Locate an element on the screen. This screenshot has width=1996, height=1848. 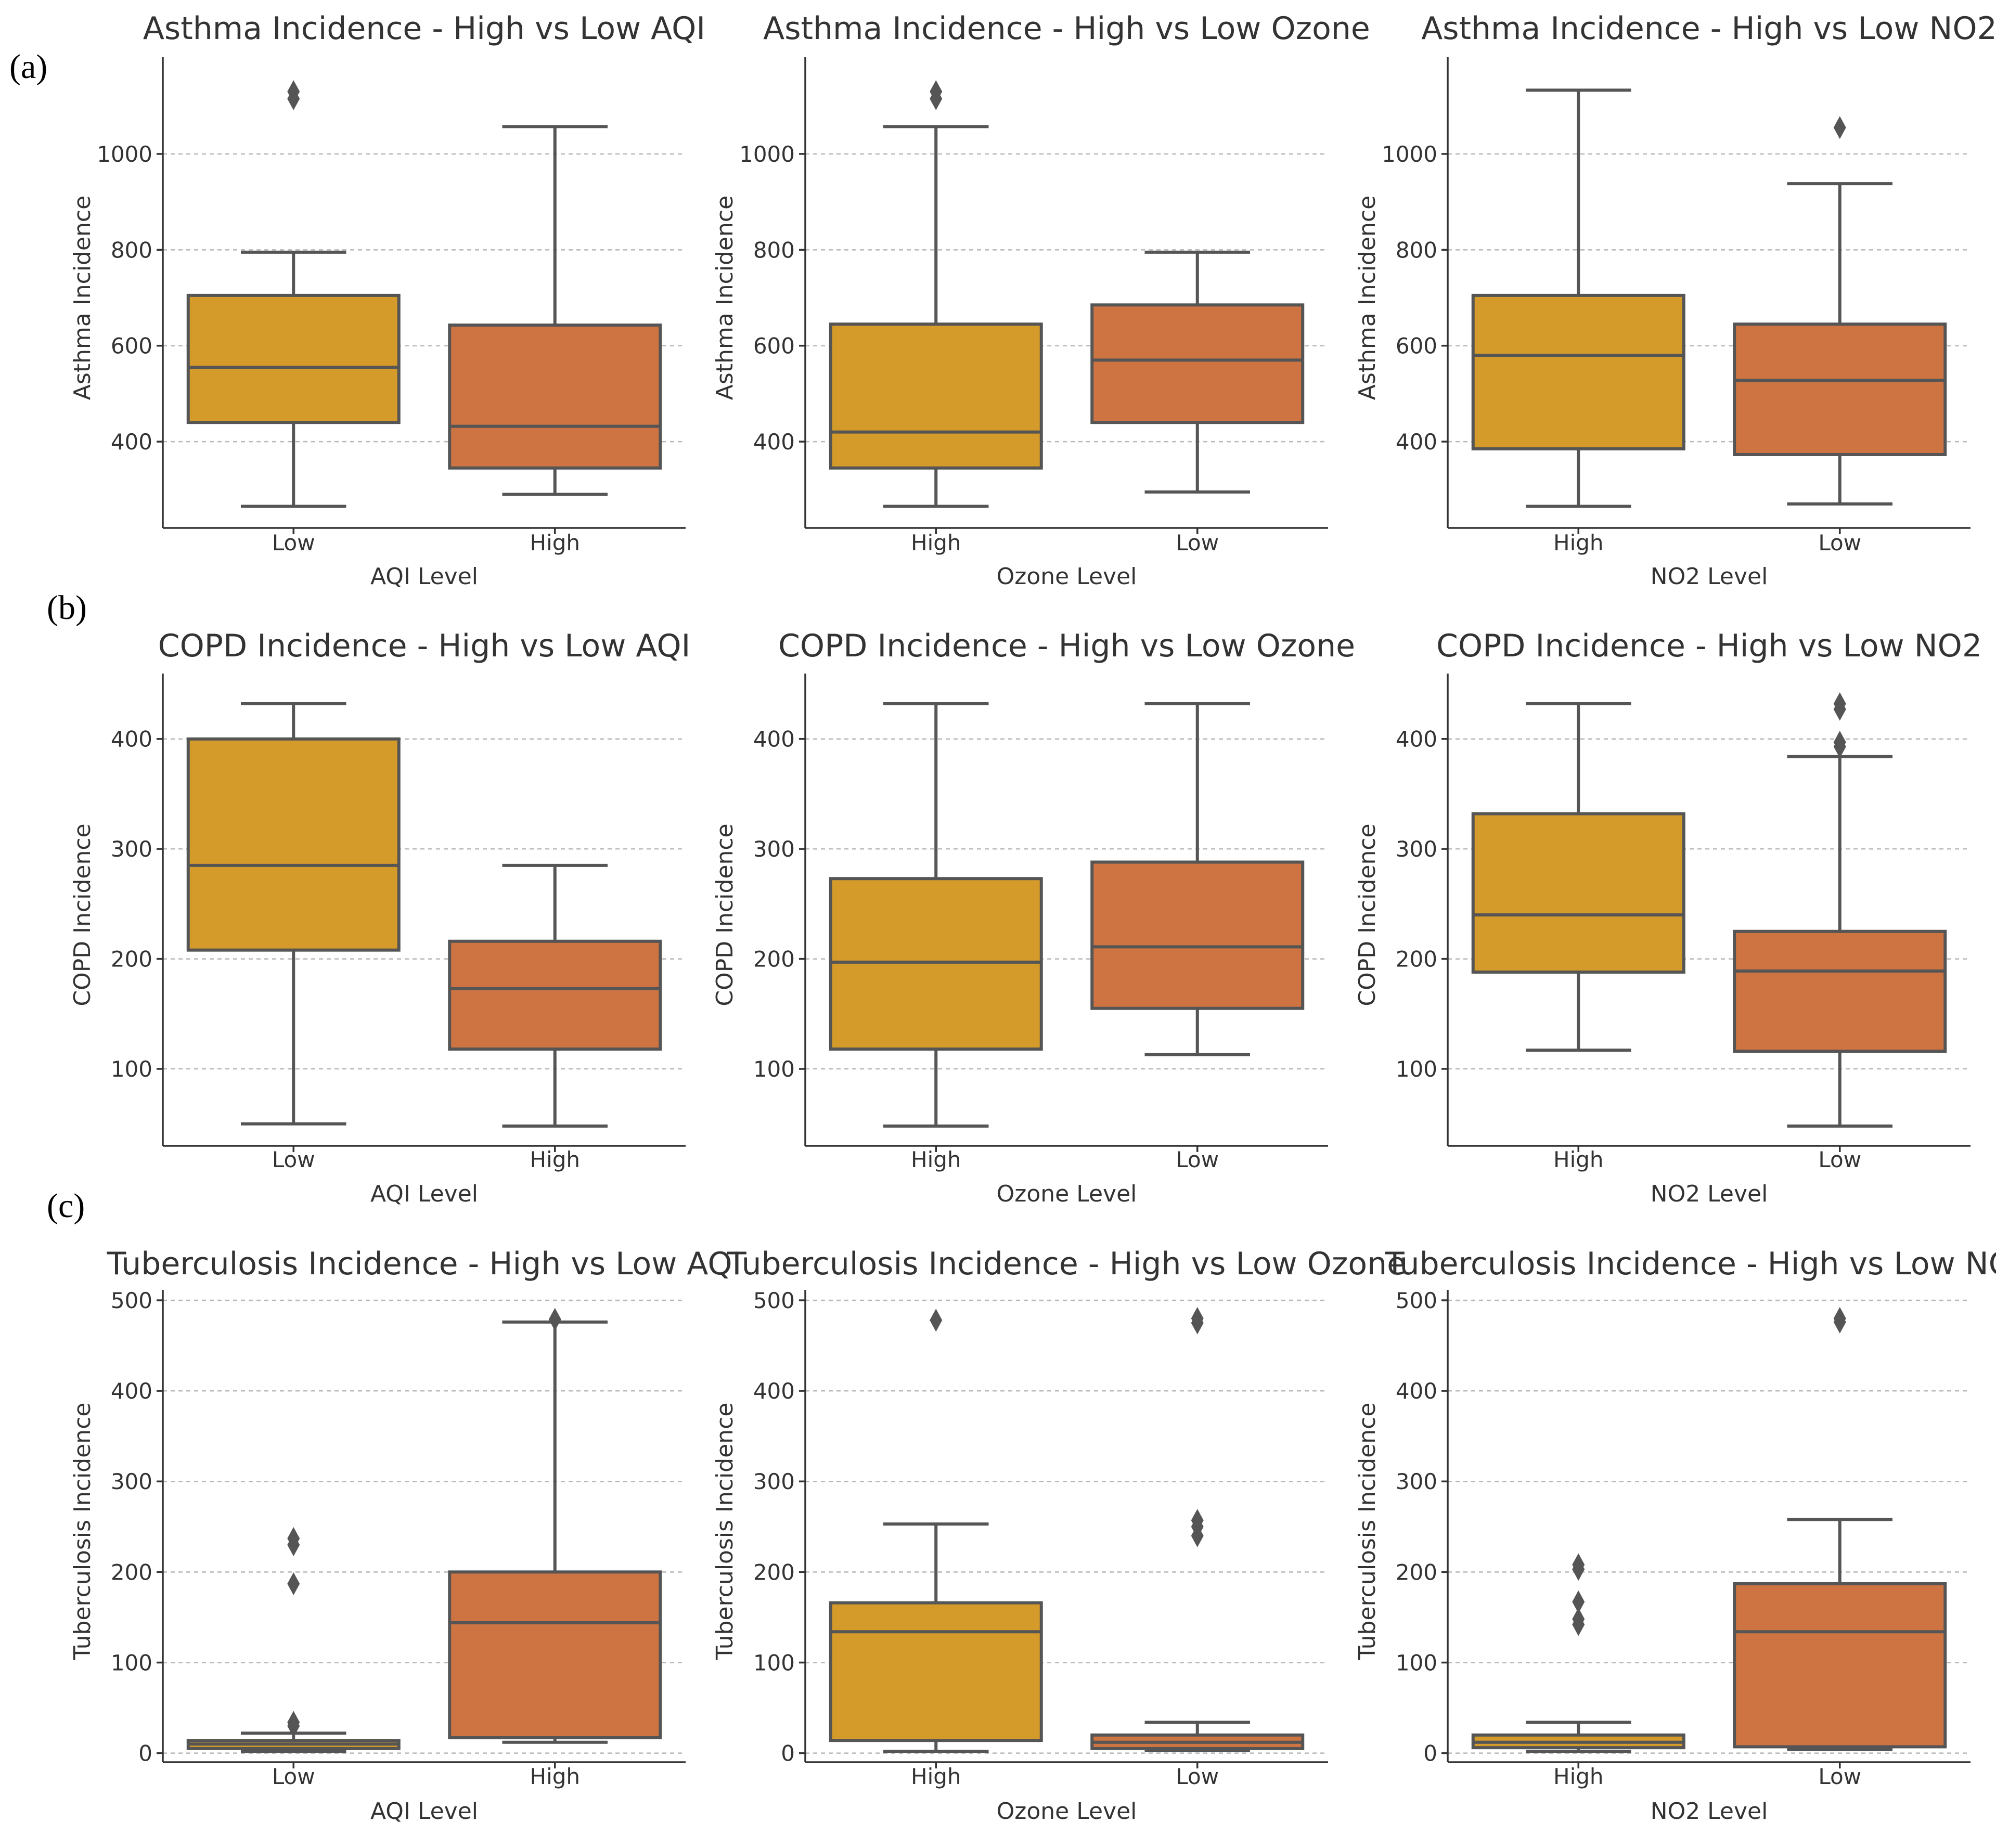
chart-title: COPD Incidence - High vs Low NO2 is located at coordinates (1709, 646).